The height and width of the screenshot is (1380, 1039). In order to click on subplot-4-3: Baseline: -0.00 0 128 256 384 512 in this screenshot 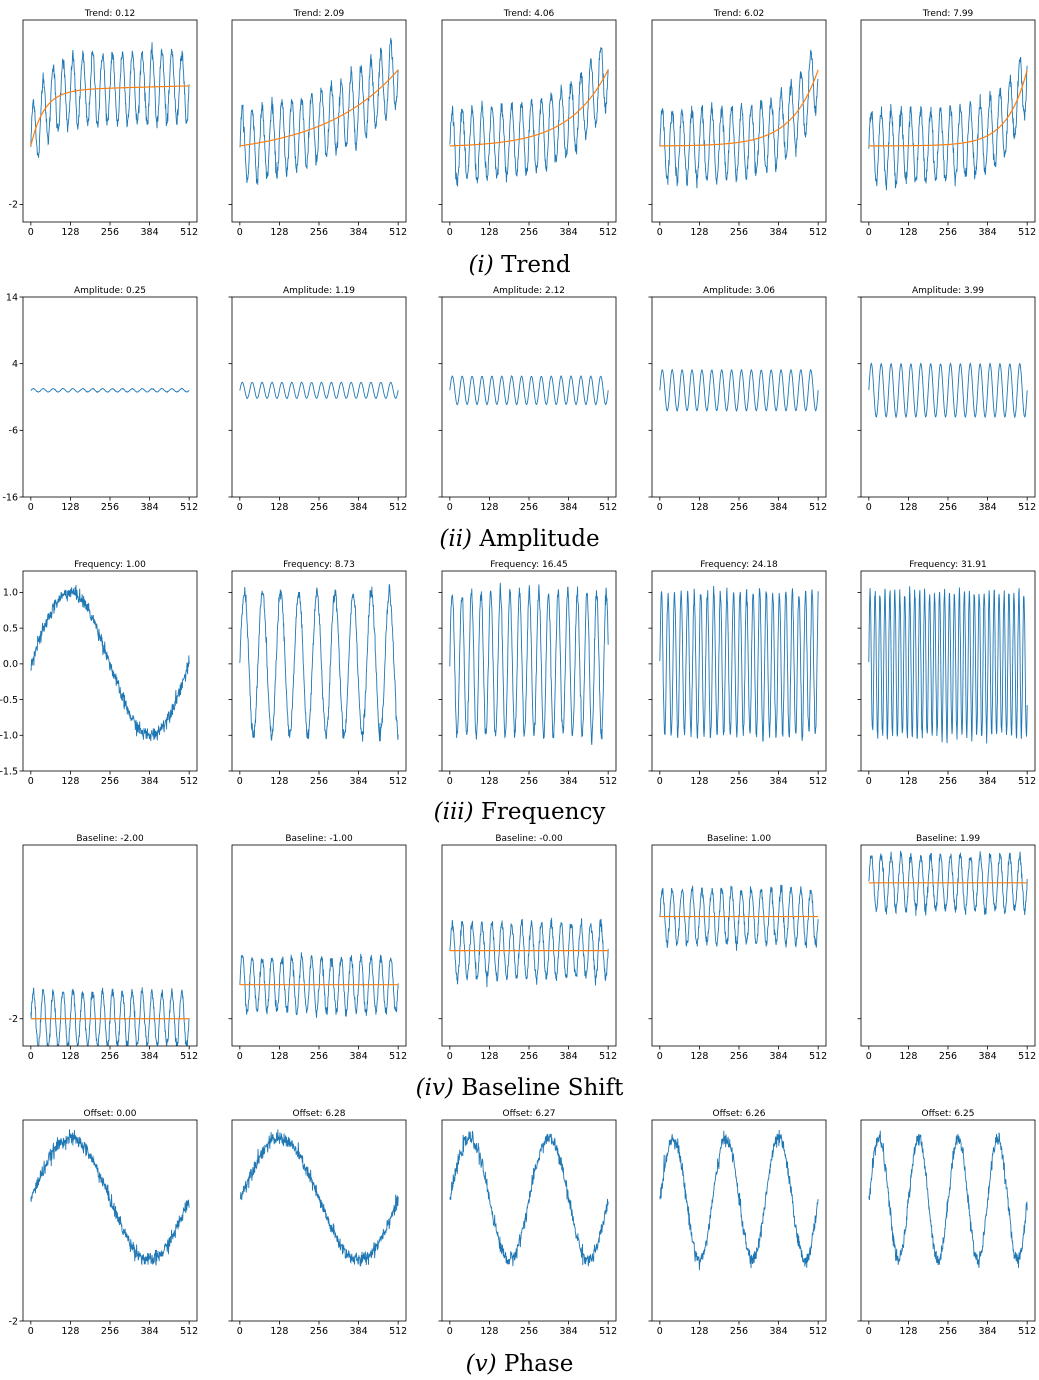, I will do `click(527, 948)`.